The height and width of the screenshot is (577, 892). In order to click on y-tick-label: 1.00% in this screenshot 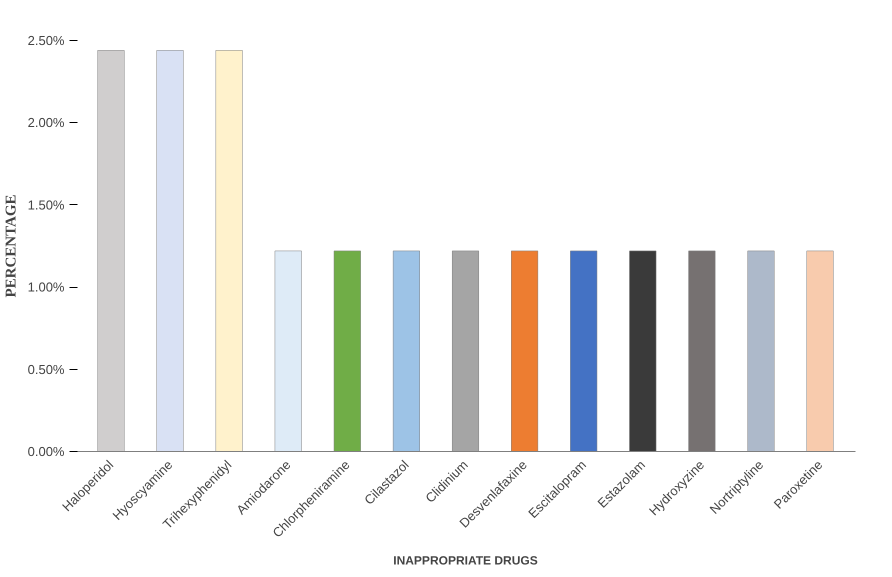, I will do `click(46, 287)`.